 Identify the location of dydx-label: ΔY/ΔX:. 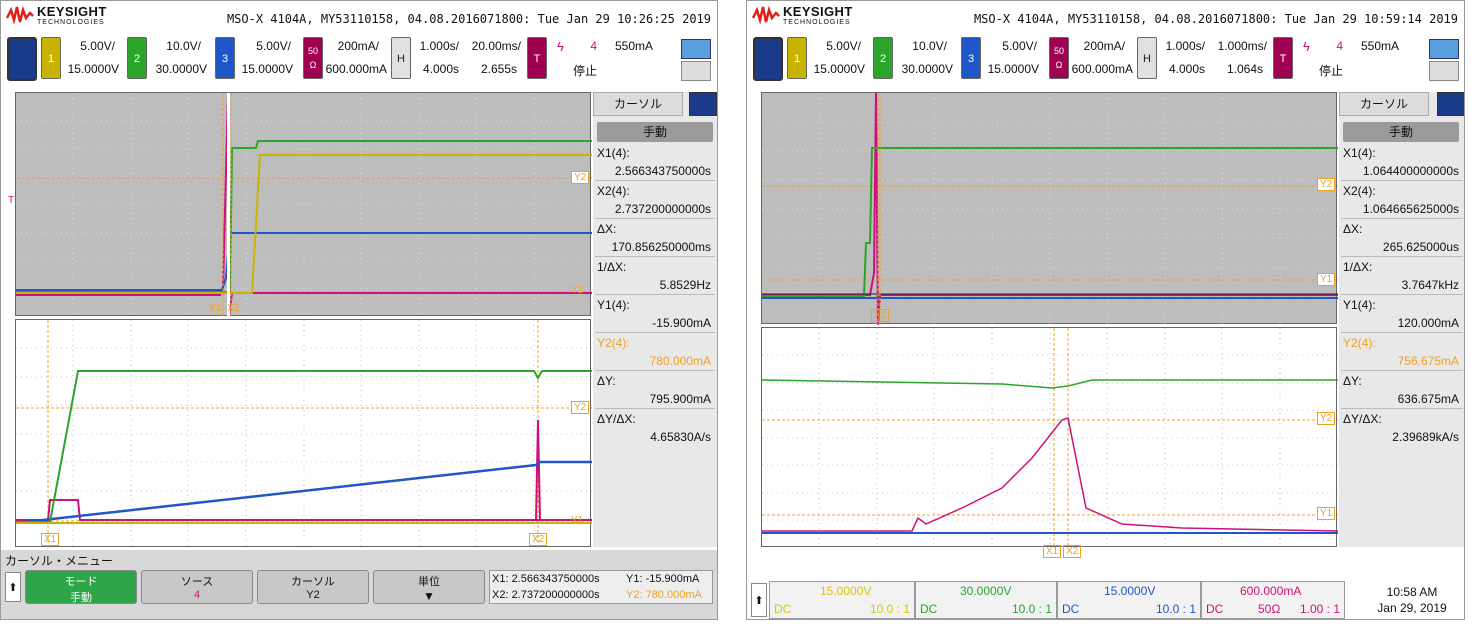
(616, 419).